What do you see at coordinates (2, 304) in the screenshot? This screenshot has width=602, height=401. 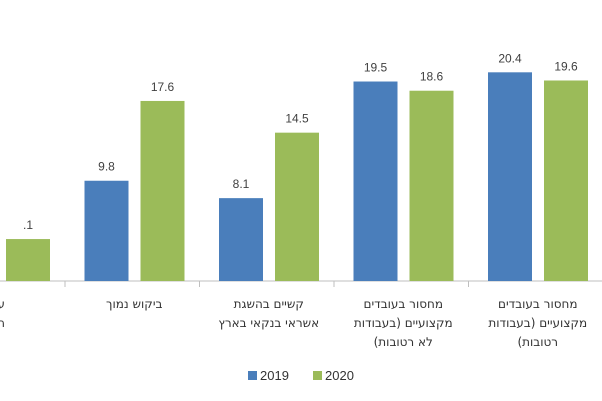 I see `category-label: עי` at bounding box center [2, 304].